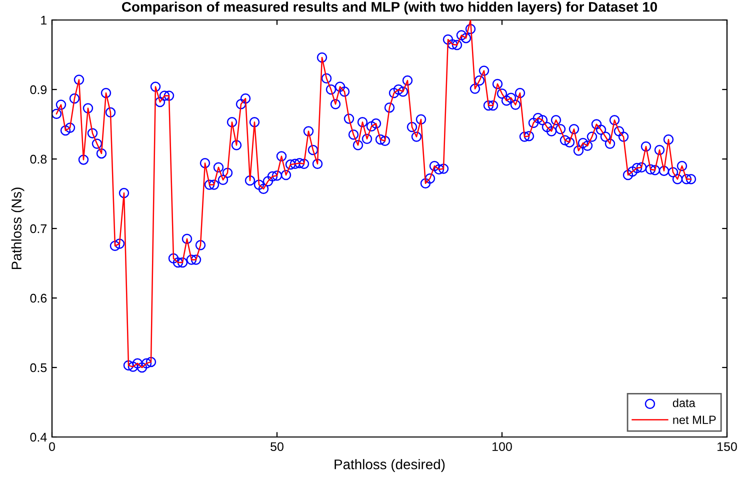 The width and height of the screenshot is (740, 479). I want to click on y-tick-label: 0.5, so click(38, 367).